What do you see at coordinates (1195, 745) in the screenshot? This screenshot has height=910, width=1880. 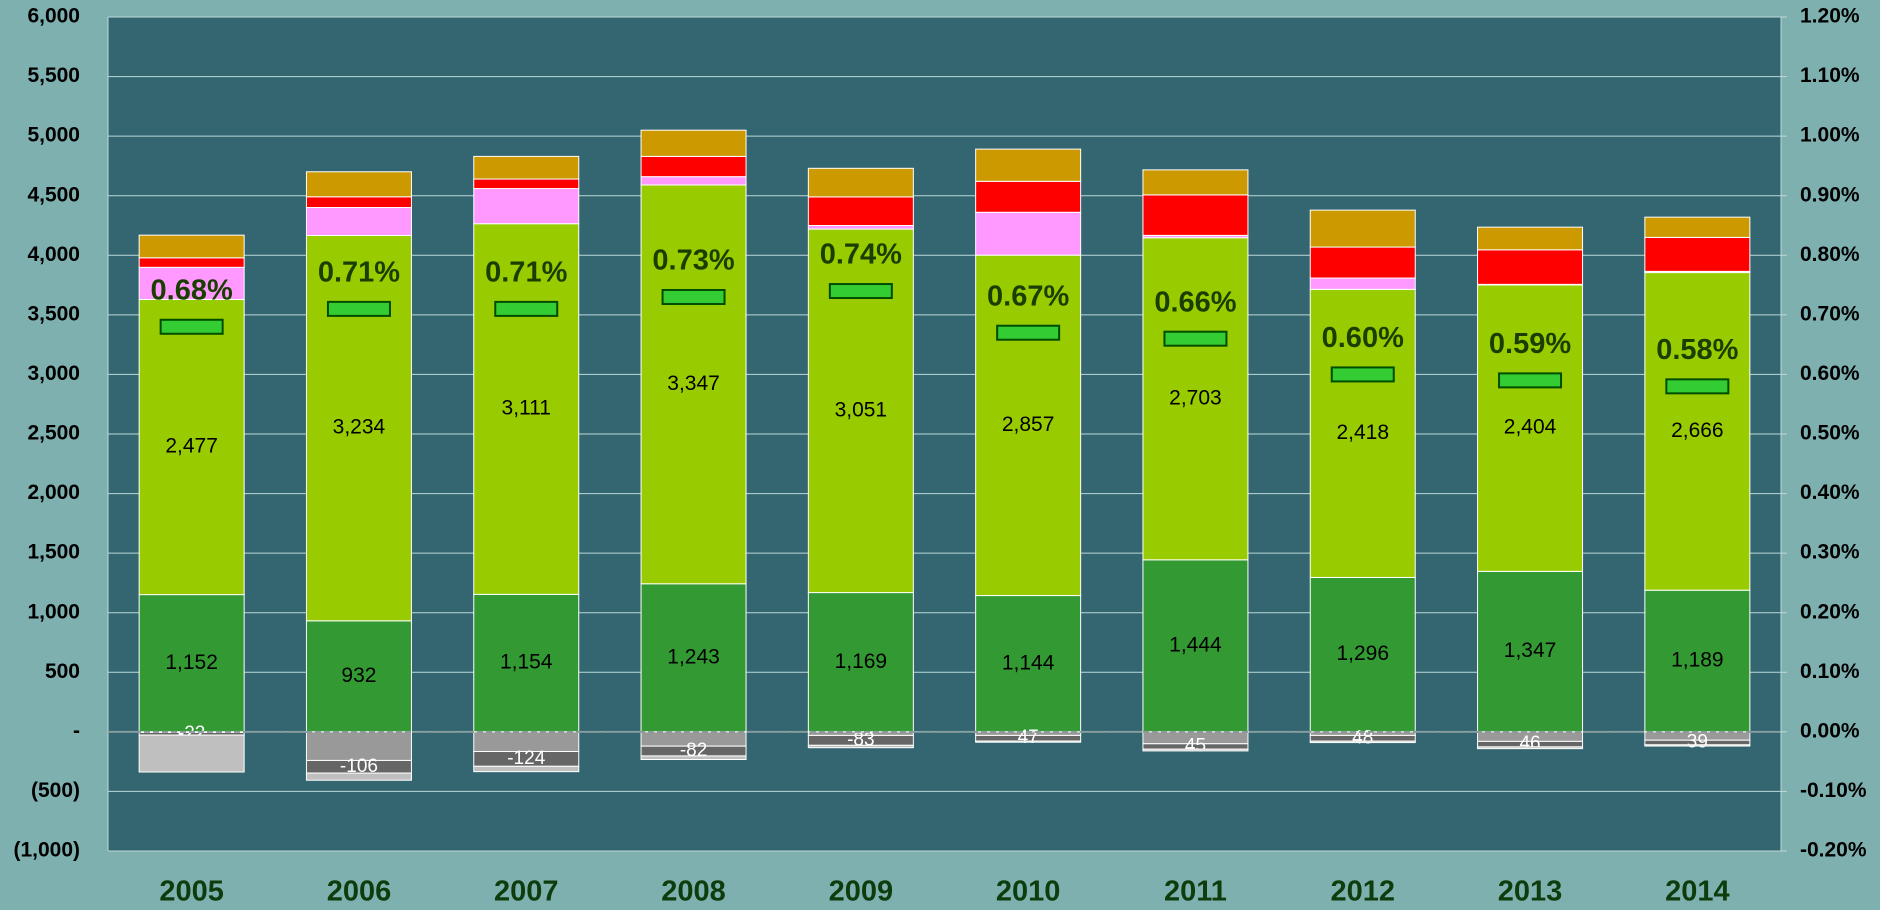 I see `data-label: 45` at bounding box center [1195, 745].